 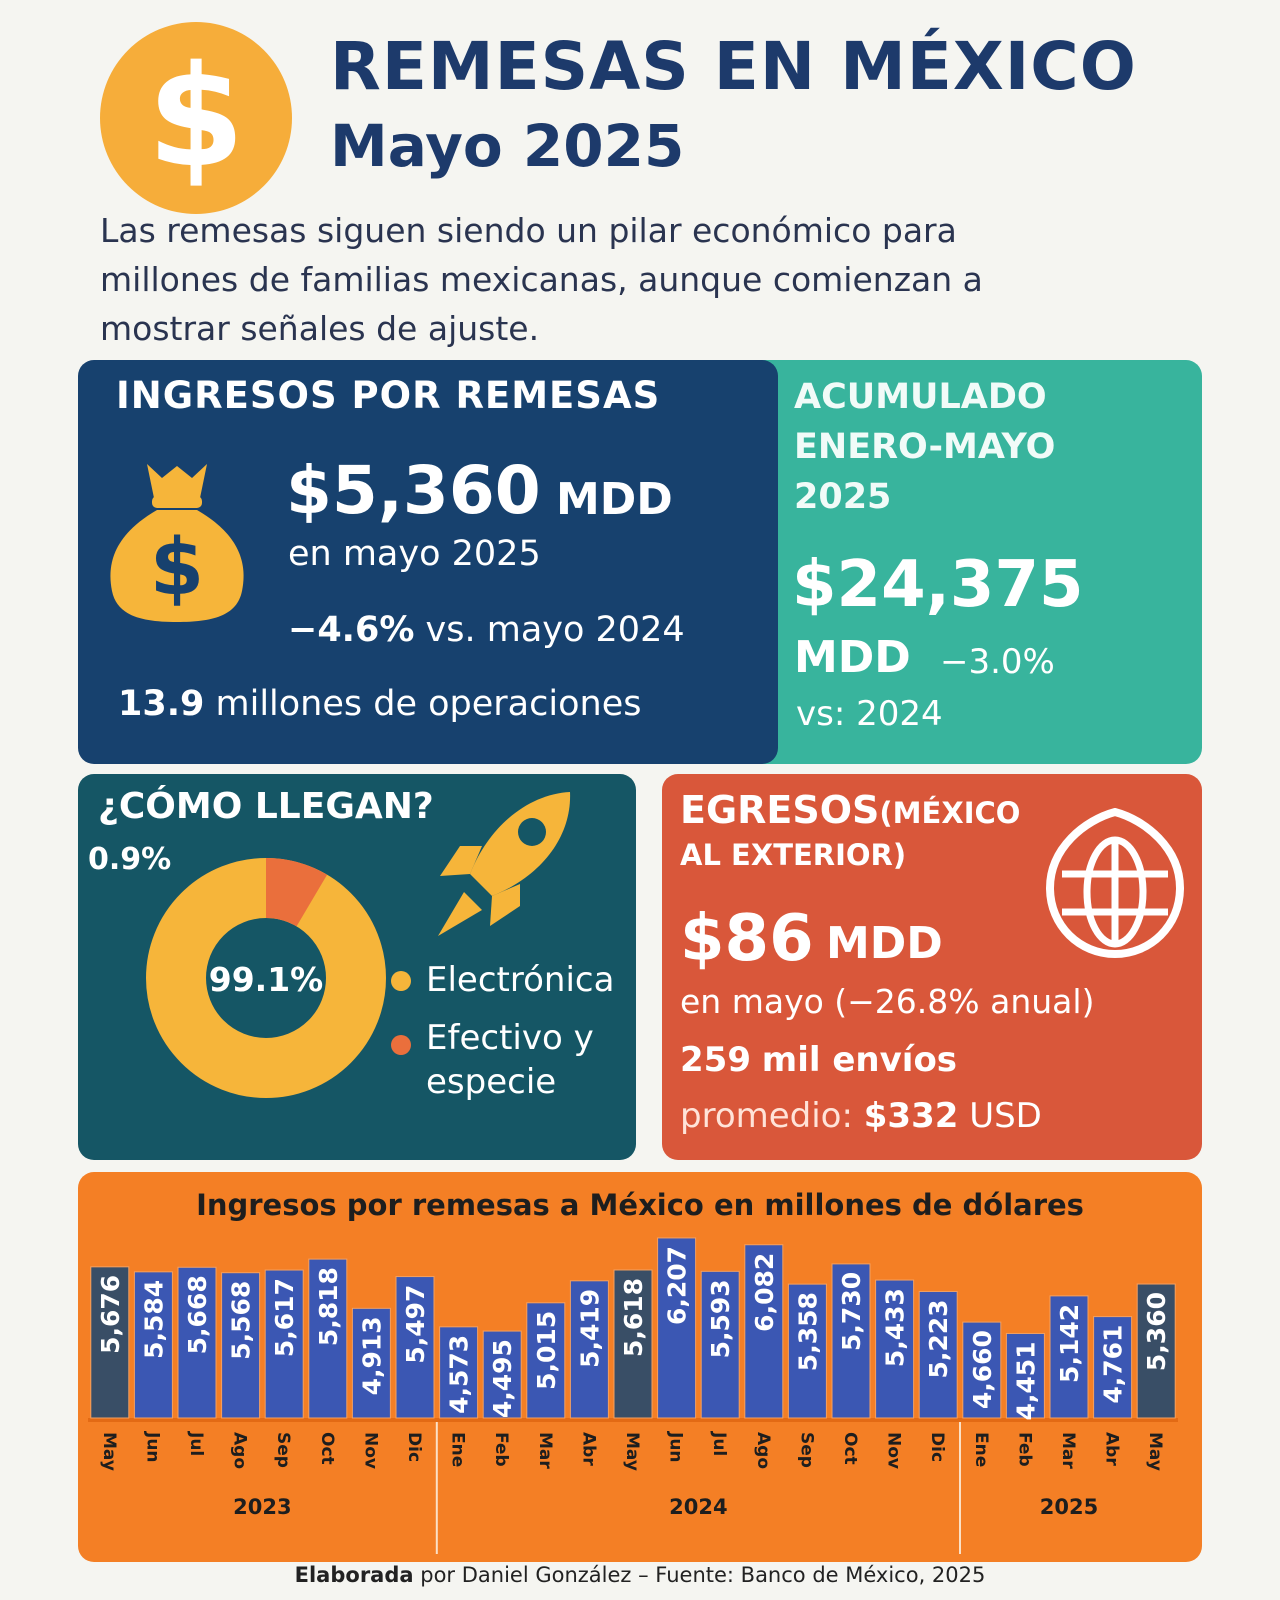 I want to click on legend-marker-electronica, so click(x=401, y=981).